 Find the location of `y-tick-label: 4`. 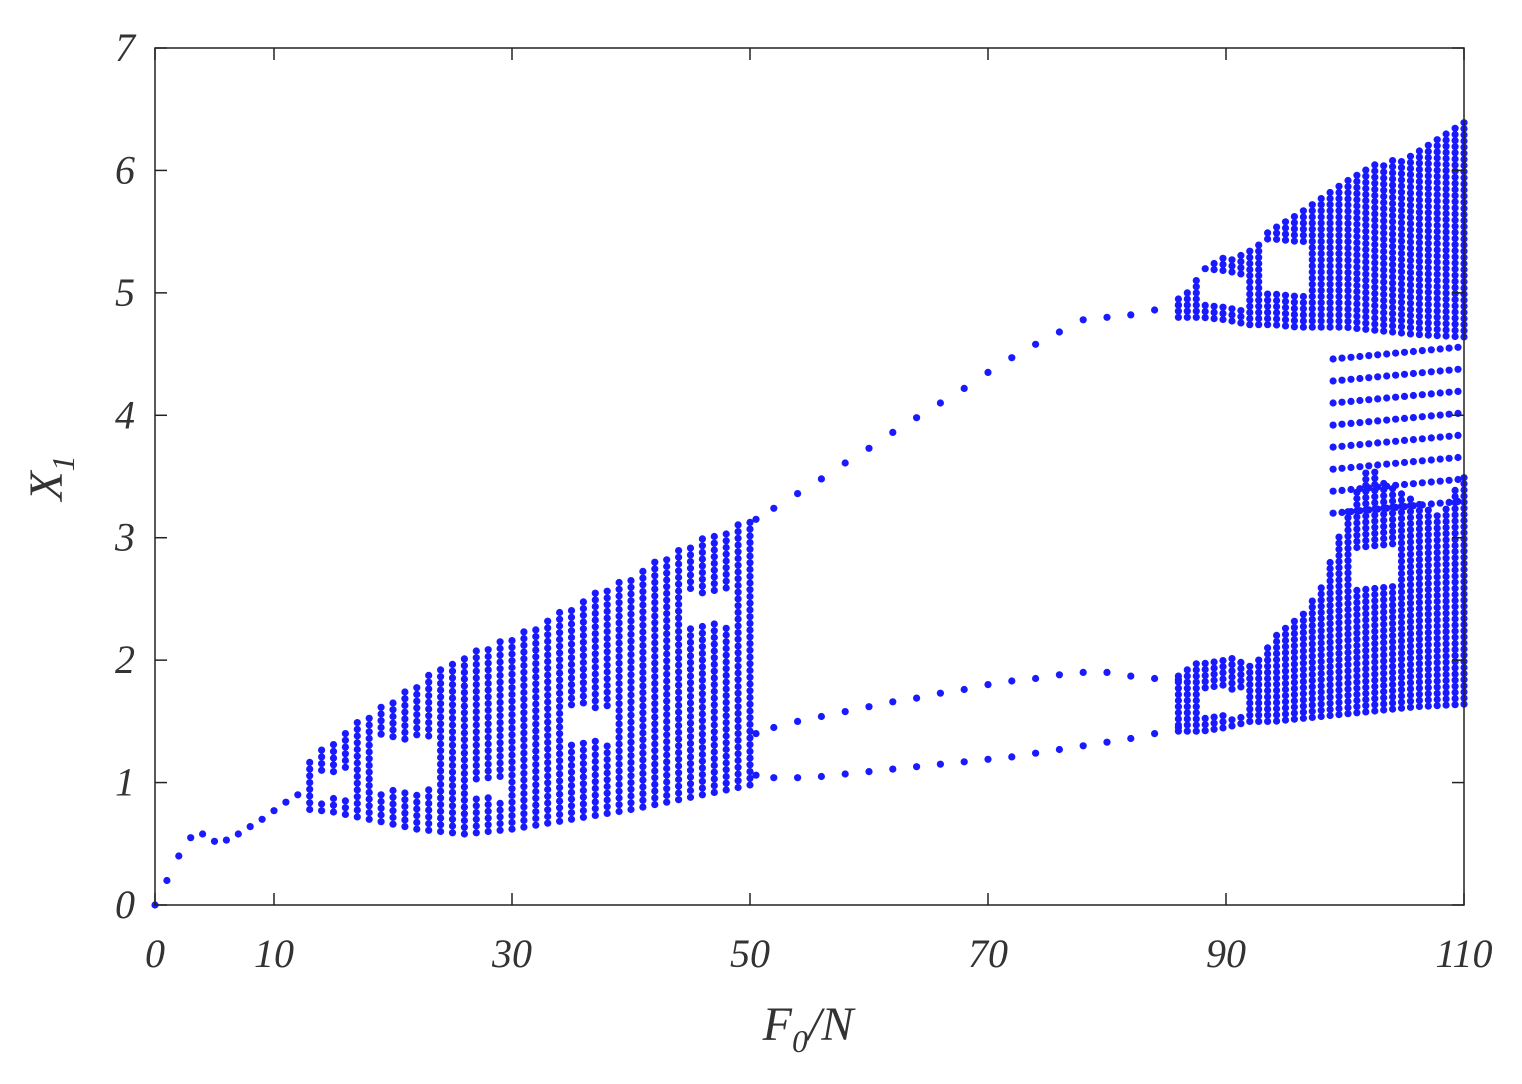

y-tick-label: 4 is located at coordinates (125, 414).